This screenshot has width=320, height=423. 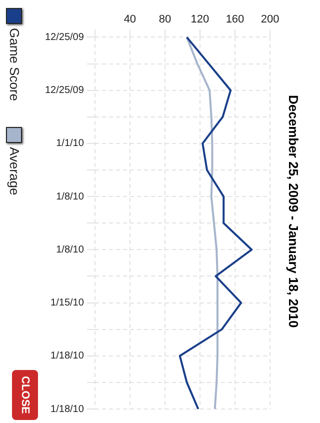 I want to click on y-tick-label: 1/1/10, so click(x=70, y=144).